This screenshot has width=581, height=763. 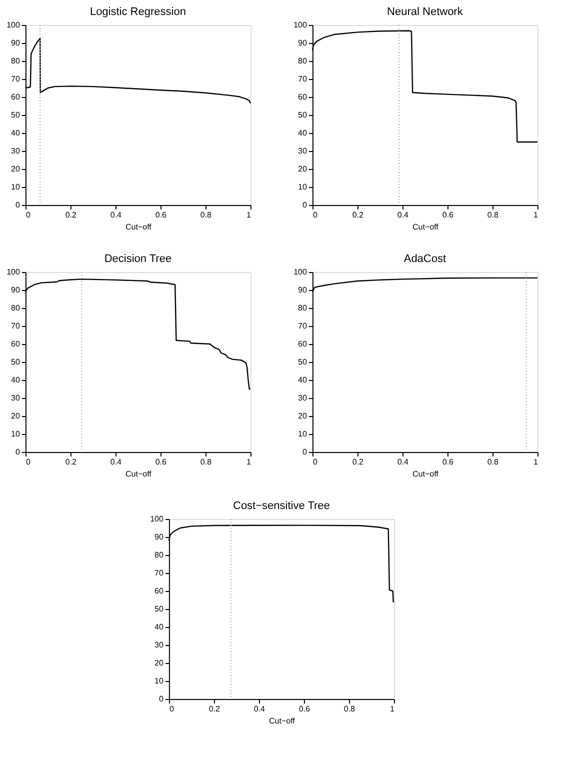 What do you see at coordinates (425, 259) in the screenshot?
I see `chart-title: AdaCost` at bounding box center [425, 259].